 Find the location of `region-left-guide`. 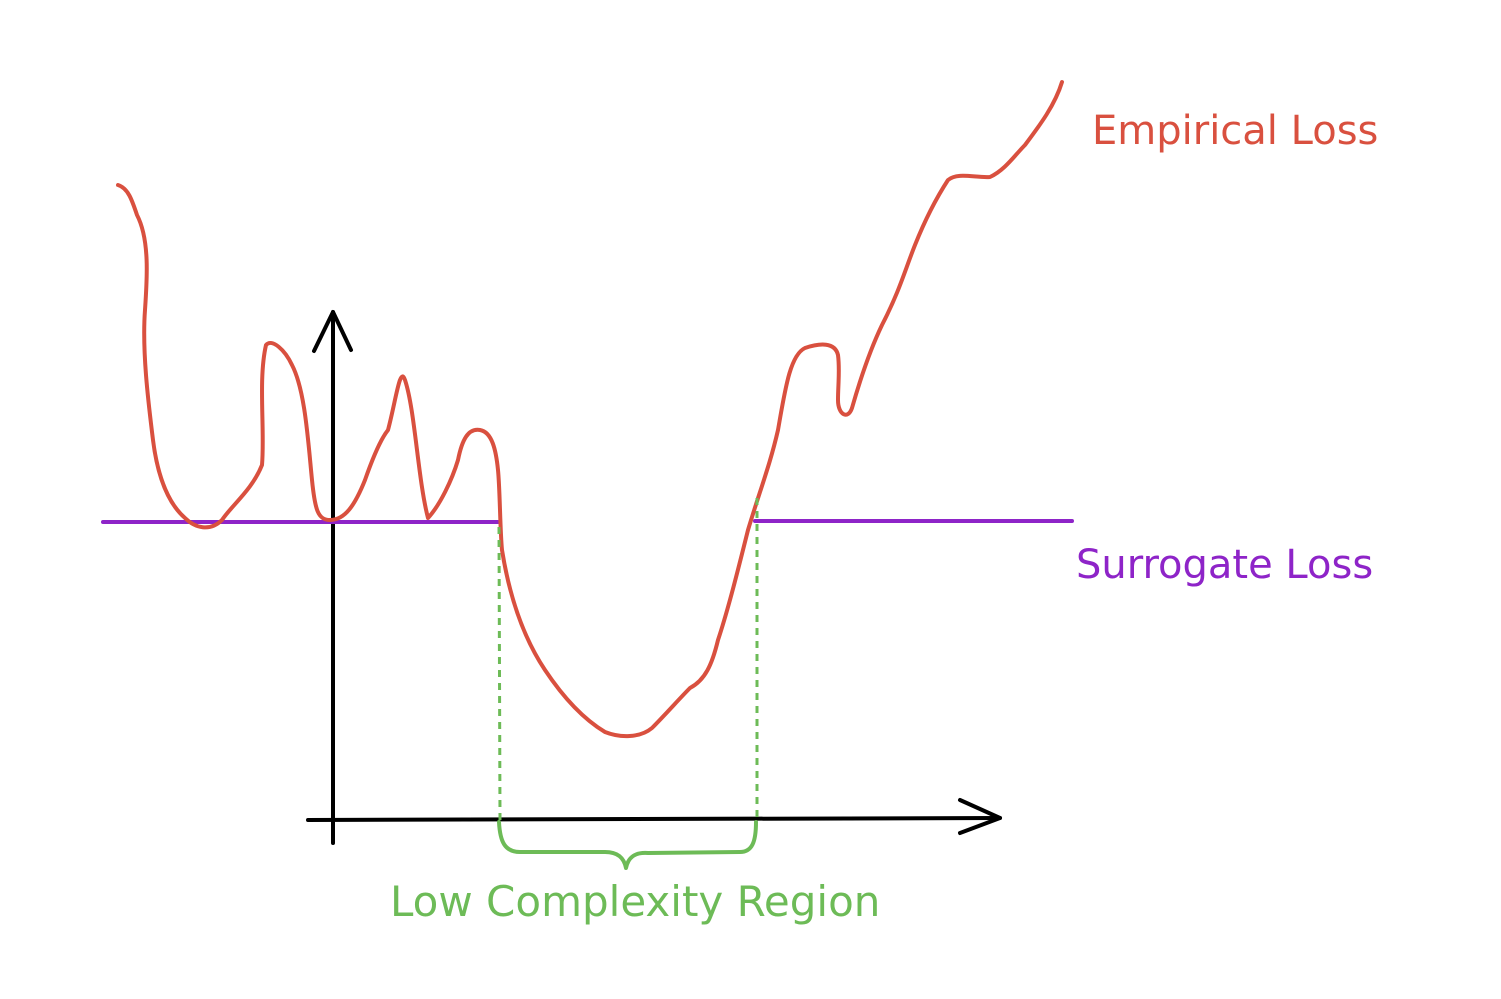

region-left-guide is located at coordinates (499, 673).